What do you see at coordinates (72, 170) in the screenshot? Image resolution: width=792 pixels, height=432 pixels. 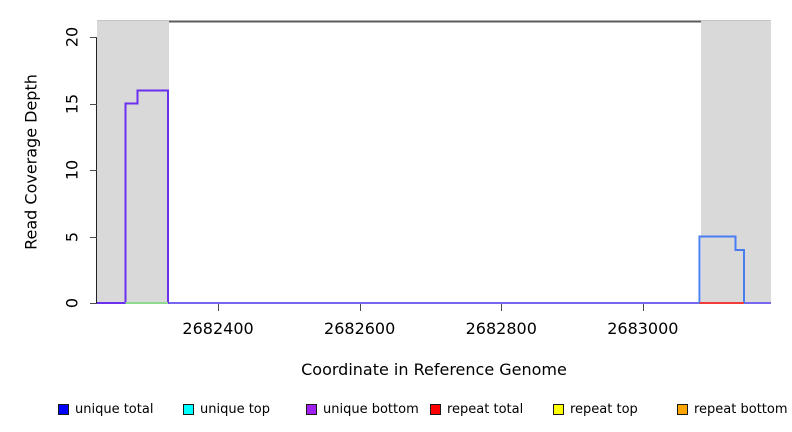 I see `y-tick-label: 10` at bounding box center [72, 170].